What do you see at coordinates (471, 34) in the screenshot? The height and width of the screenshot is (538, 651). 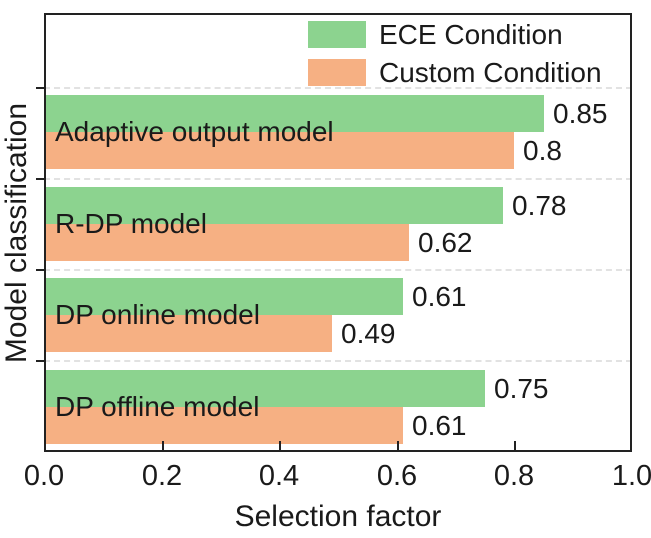 I see `legend-label: ECE Condition` at bounding box center [471, 34].